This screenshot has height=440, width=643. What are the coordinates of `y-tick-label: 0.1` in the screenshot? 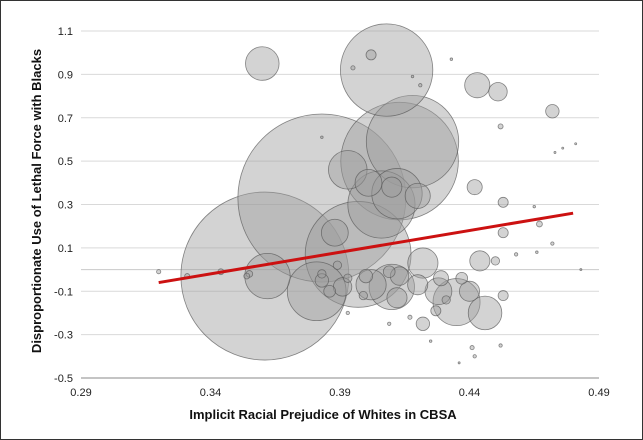 It's located at (65, 249).